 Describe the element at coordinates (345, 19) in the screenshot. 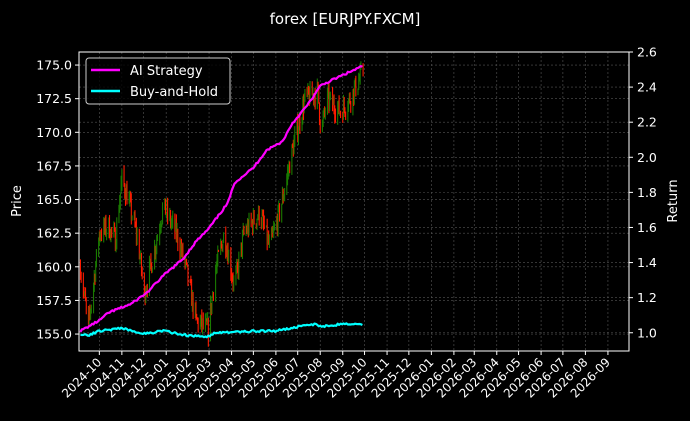

I see `chart-title: forex [EURJPY.FXCM]` at that location.